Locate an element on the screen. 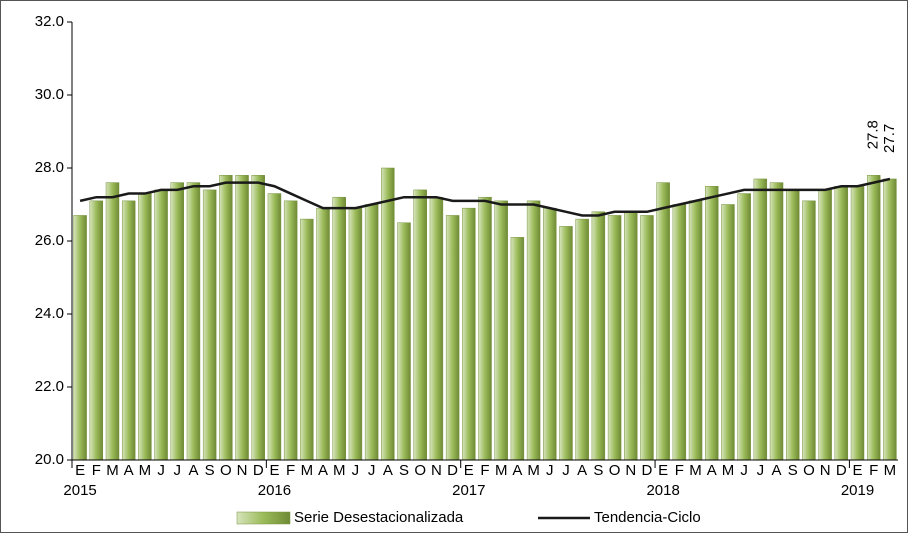 The image size is (908, 533). y-tick-label: 32.0 is located at coordinates (49, 21).